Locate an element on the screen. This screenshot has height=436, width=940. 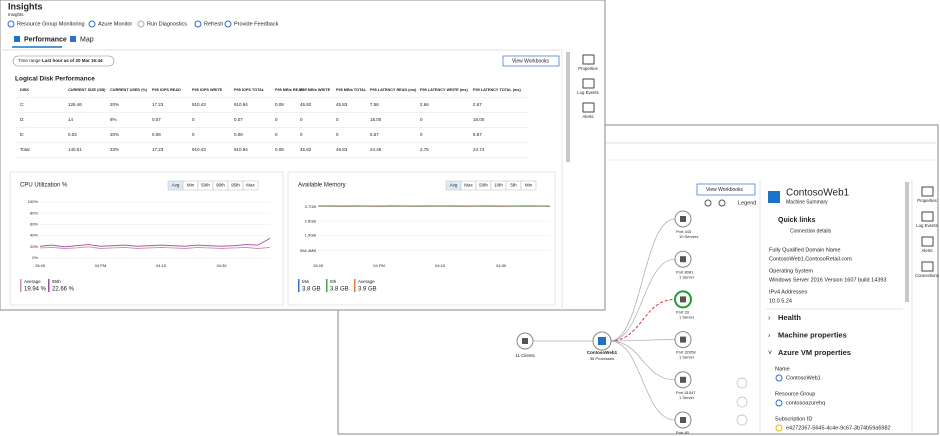
toggle-label: 50th is located at coordinates (205, 185).